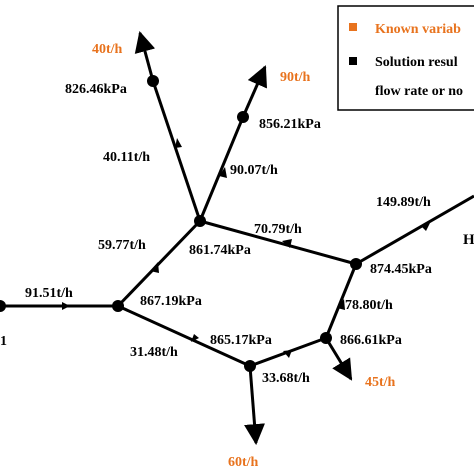 This screenshot has height=474, width=474. What do you see at coordinates (107, 49) in the screenshot?
I see `known-label-40: 40t/h` at bounding box center [107, 49].